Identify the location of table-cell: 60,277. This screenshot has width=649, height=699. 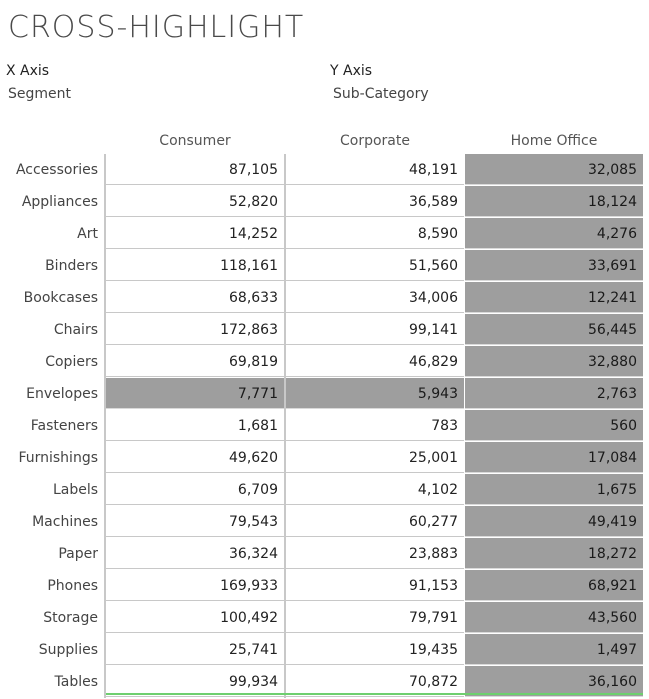
(375, 521).